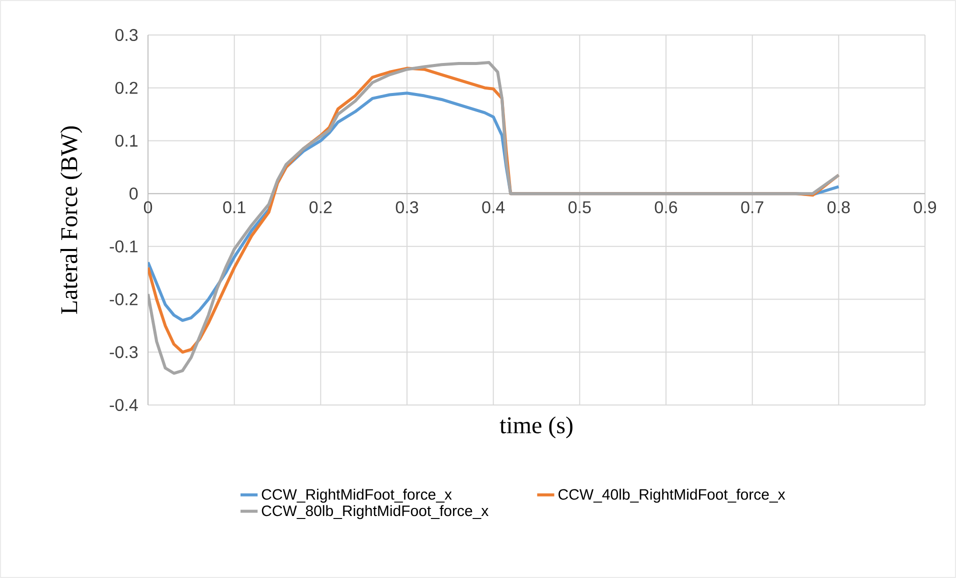  I want to click on y-tick-label: -0.2, so click(124, 299).